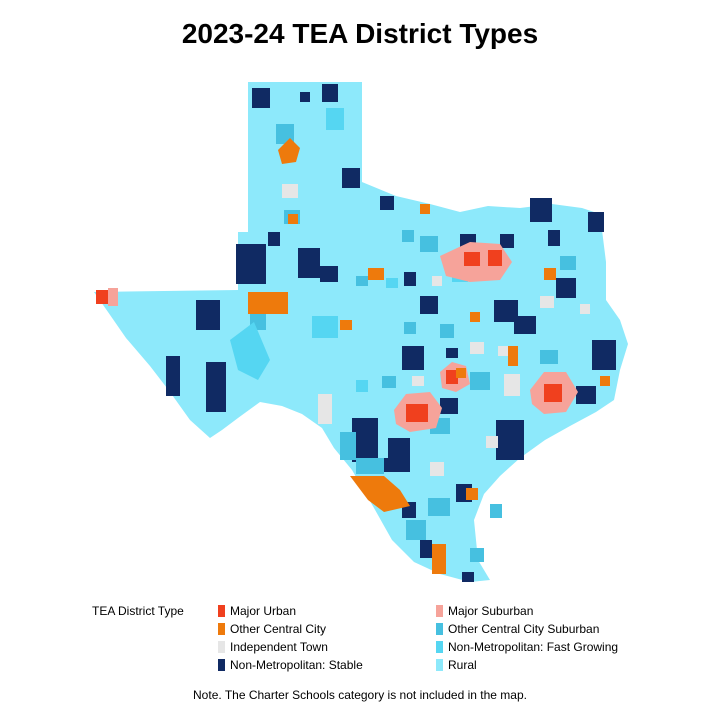  What do you see at coordinates (296, 665) in the screenshot?
I see `legend-label: Non-Metropolitan: Stable` at bounding box center [296, 665].